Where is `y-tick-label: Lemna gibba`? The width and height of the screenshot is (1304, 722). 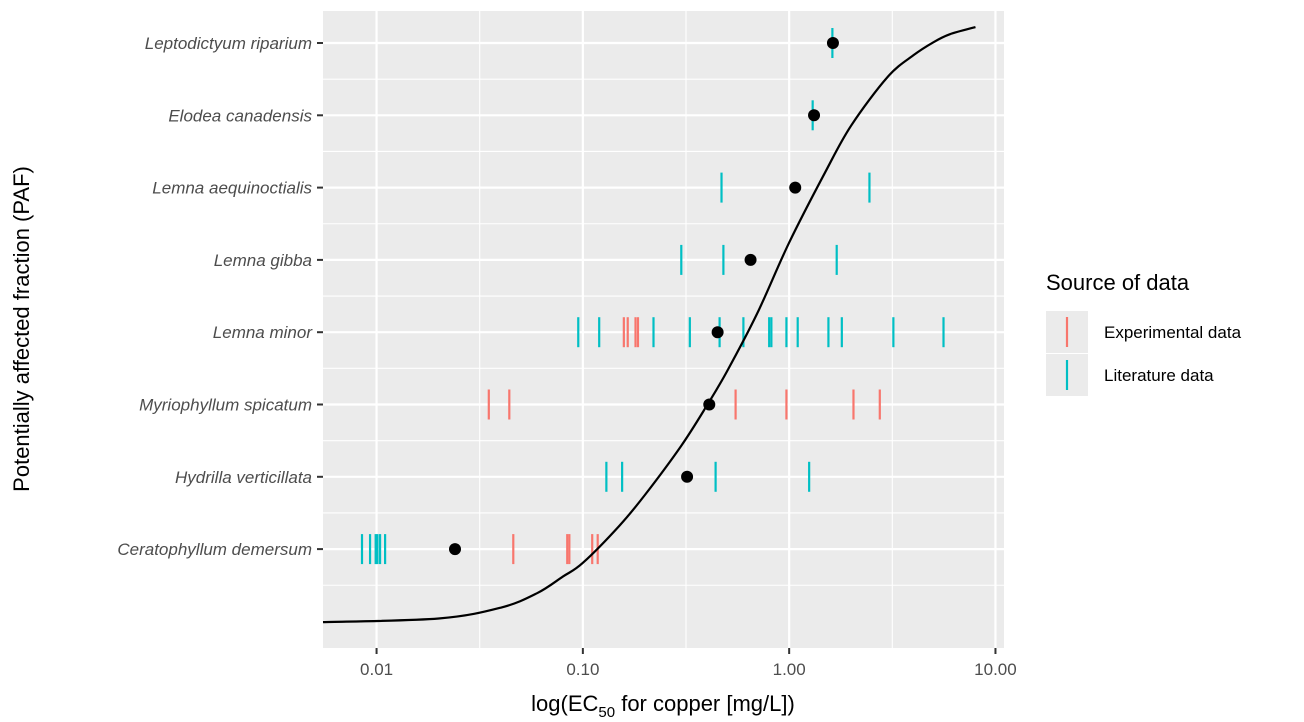 y-tick-label: Lemna gibba is located at coordinates (263, 260).